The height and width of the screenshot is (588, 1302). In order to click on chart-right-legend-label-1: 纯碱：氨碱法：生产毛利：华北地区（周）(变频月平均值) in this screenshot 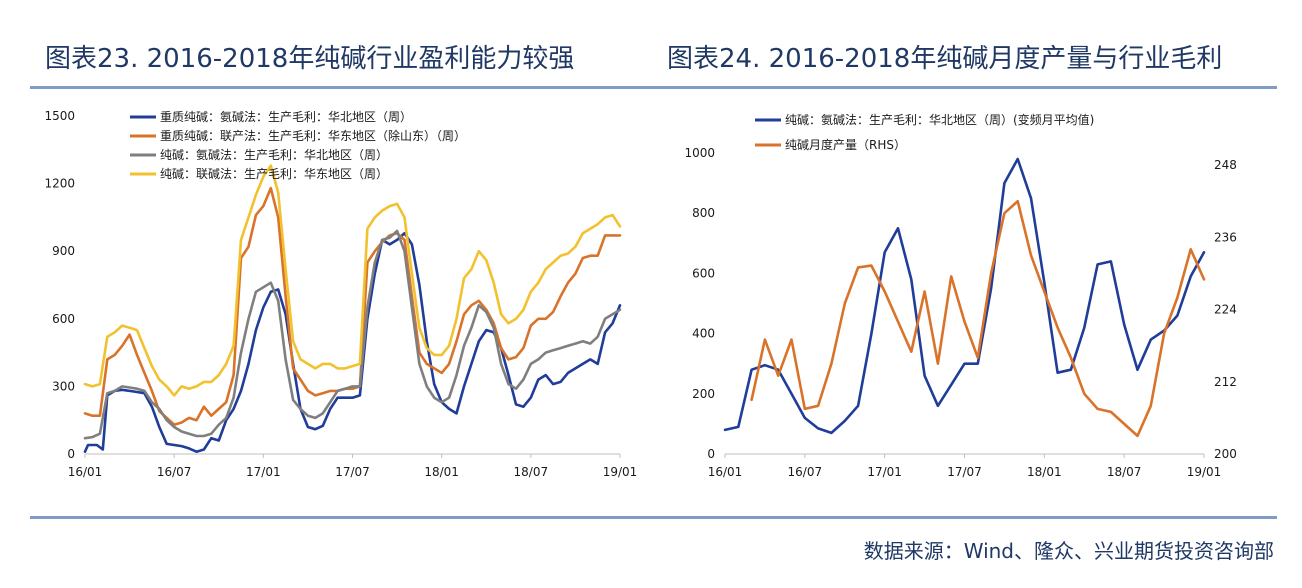, I will do `click(939, 119)`.